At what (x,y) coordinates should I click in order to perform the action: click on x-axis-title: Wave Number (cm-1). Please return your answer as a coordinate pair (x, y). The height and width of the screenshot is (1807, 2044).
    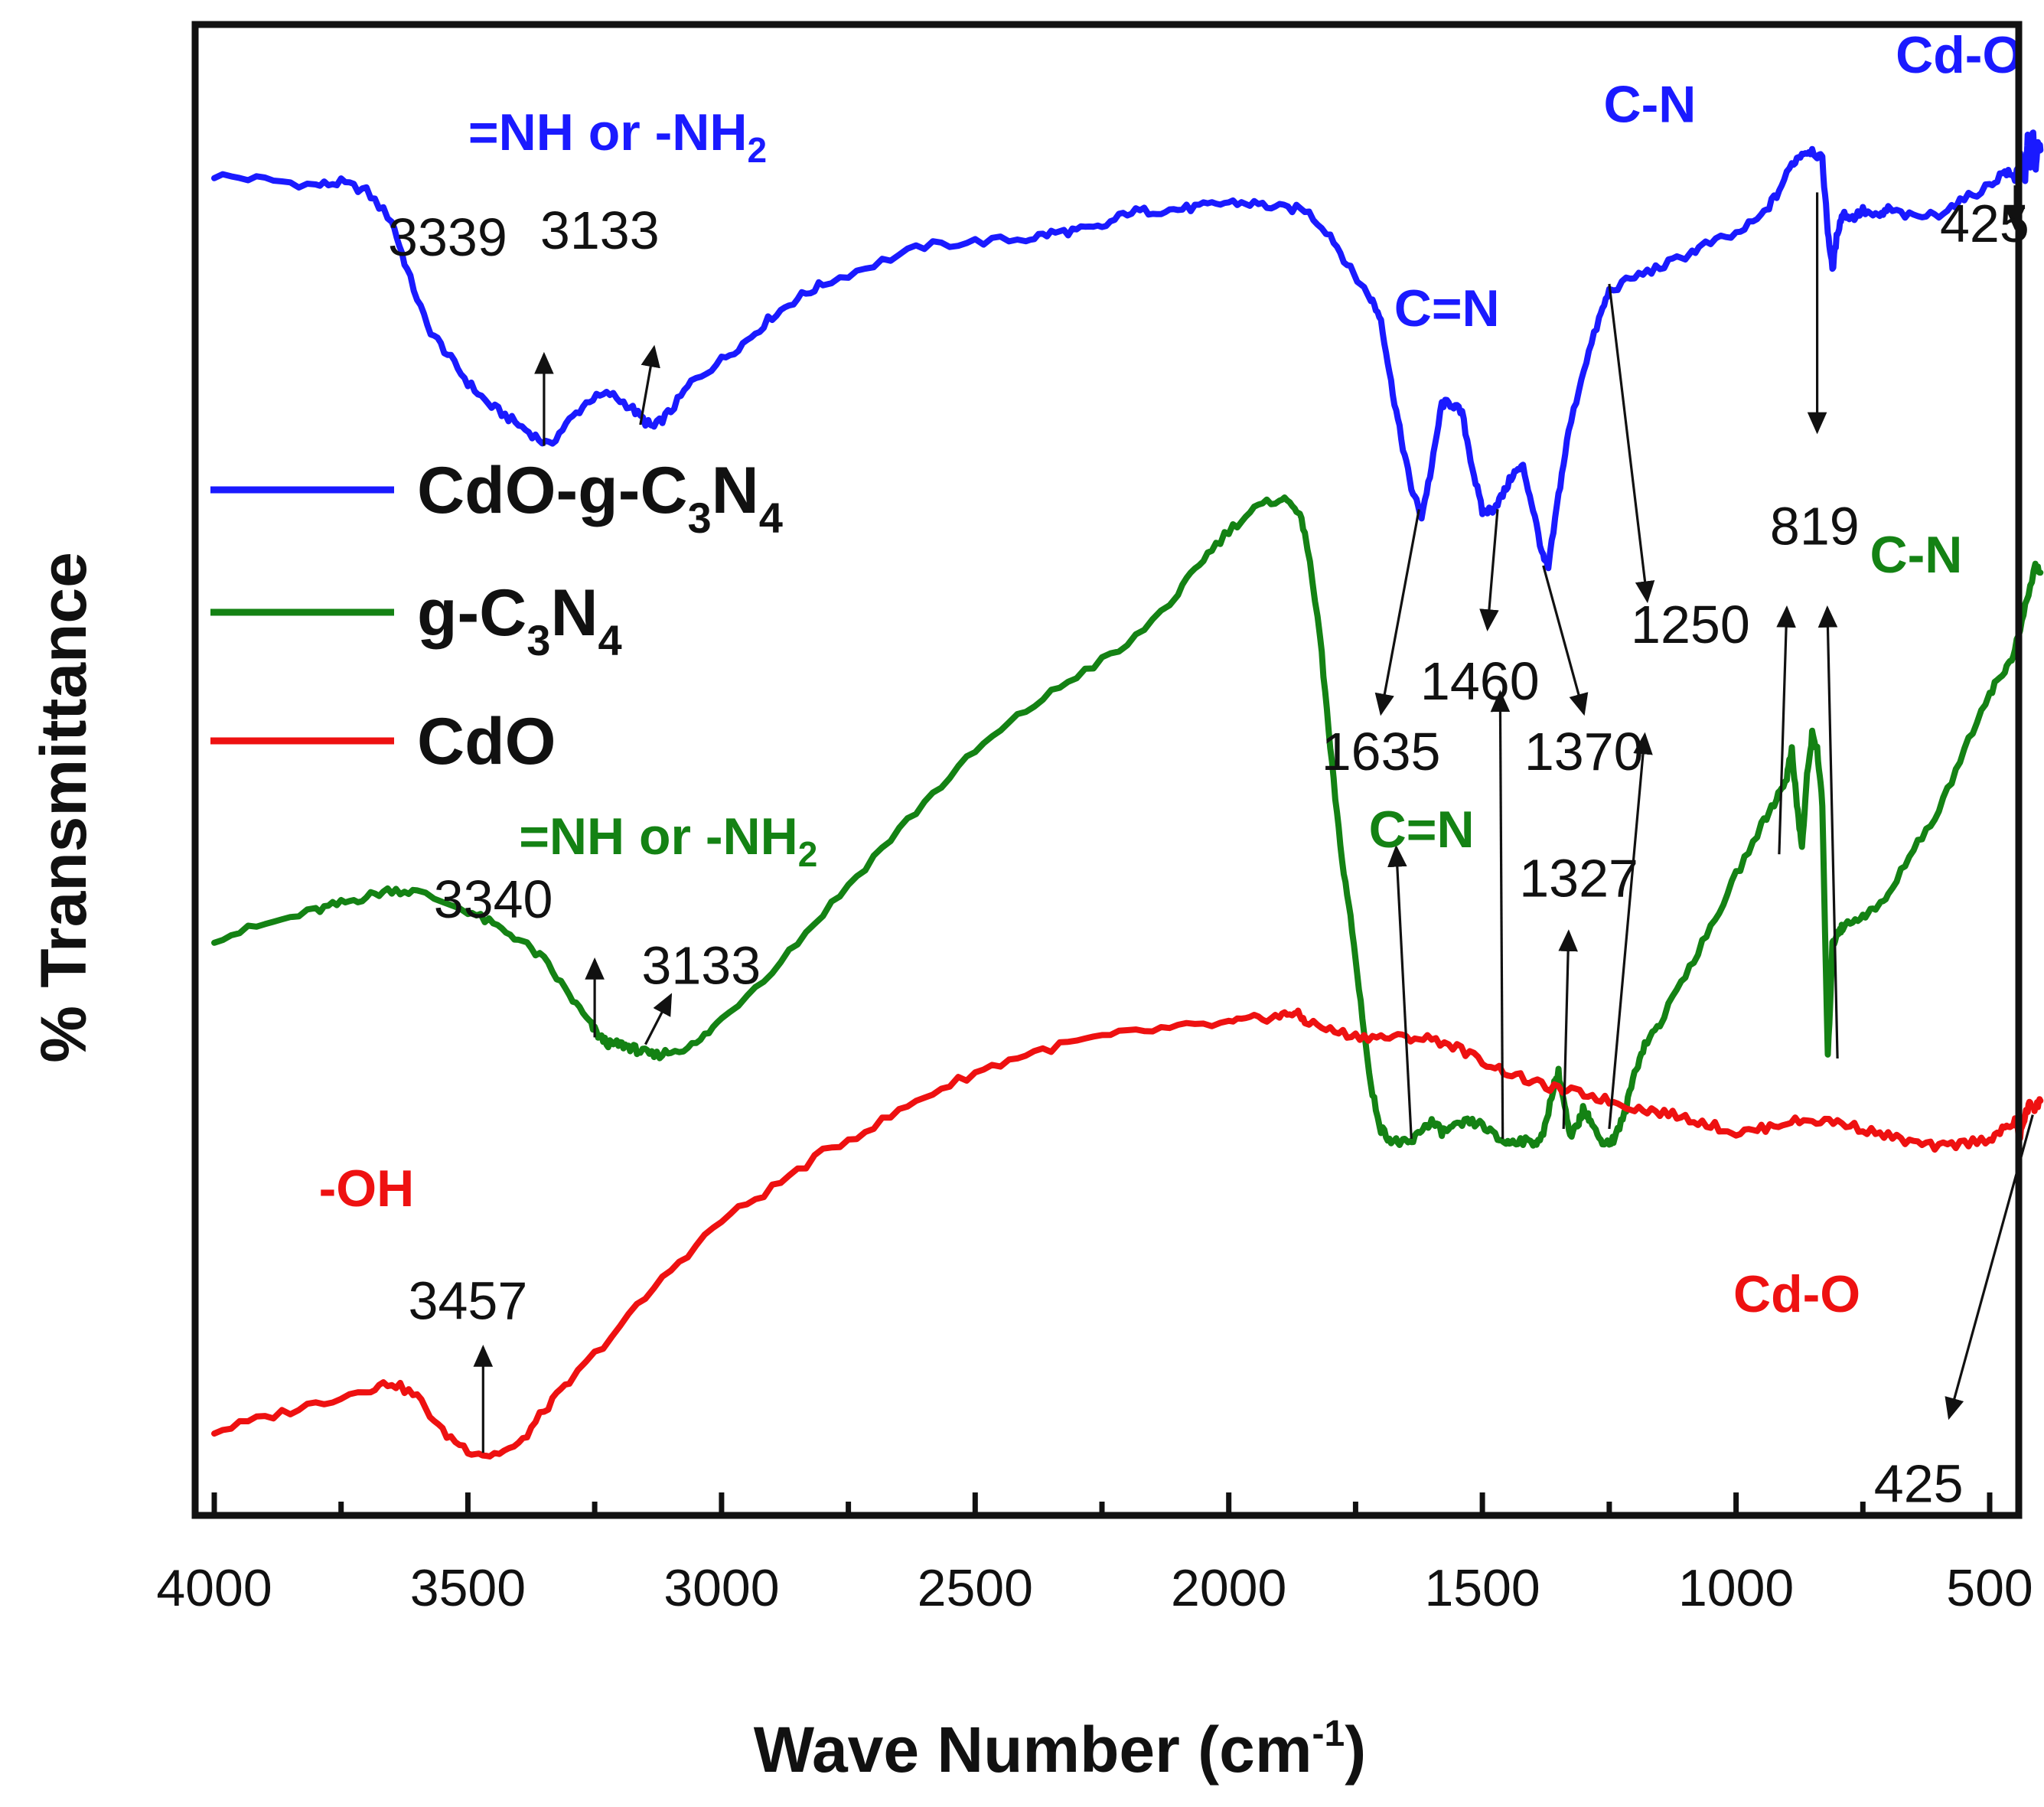
    Looking at the image, I should click on (1060, 1750).